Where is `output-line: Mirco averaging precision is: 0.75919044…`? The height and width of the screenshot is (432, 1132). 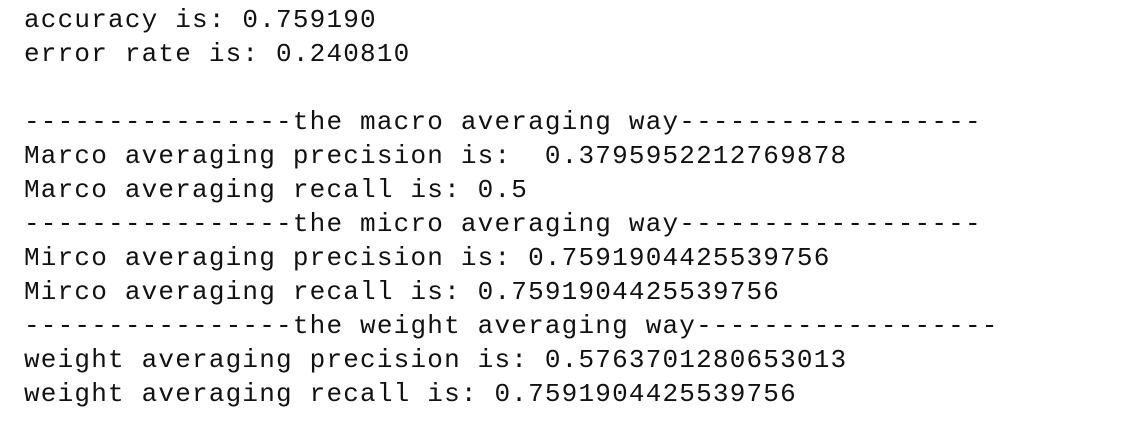 output-line: Mirco averaging precision is: 0.75919044… is located at coordinates (427, 258).